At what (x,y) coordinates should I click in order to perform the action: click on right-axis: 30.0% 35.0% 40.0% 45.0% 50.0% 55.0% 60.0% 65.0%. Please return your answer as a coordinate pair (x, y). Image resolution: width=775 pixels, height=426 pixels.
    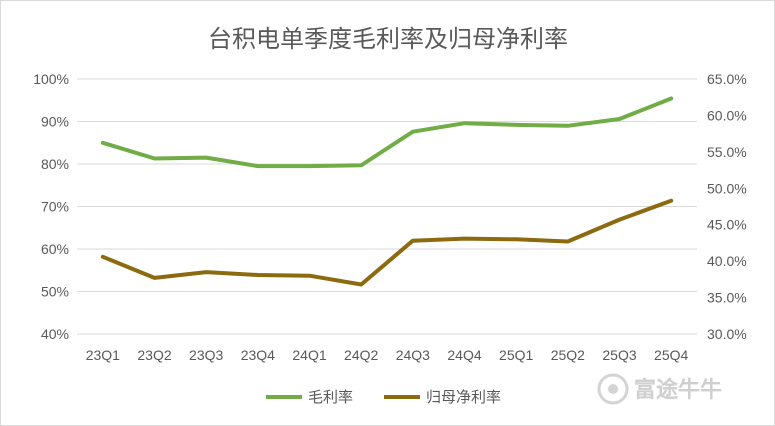
    Looking at the image, I should click on (727, 206).